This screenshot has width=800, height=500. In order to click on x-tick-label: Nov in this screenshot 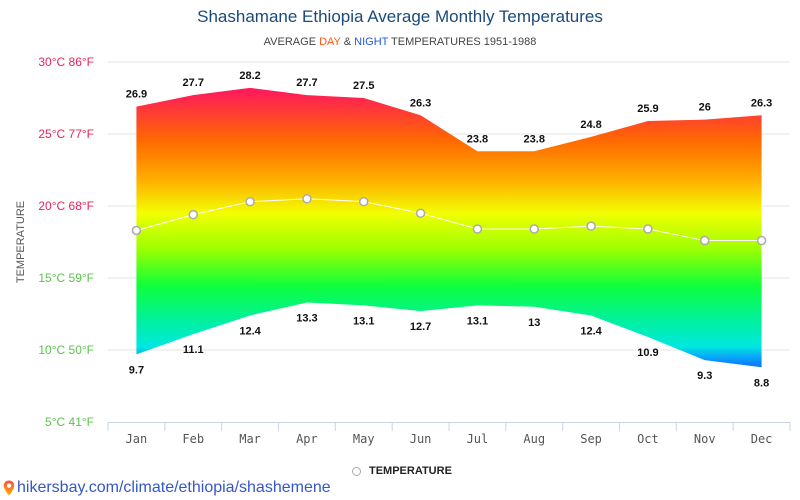, I will do `click(705, 439)`.